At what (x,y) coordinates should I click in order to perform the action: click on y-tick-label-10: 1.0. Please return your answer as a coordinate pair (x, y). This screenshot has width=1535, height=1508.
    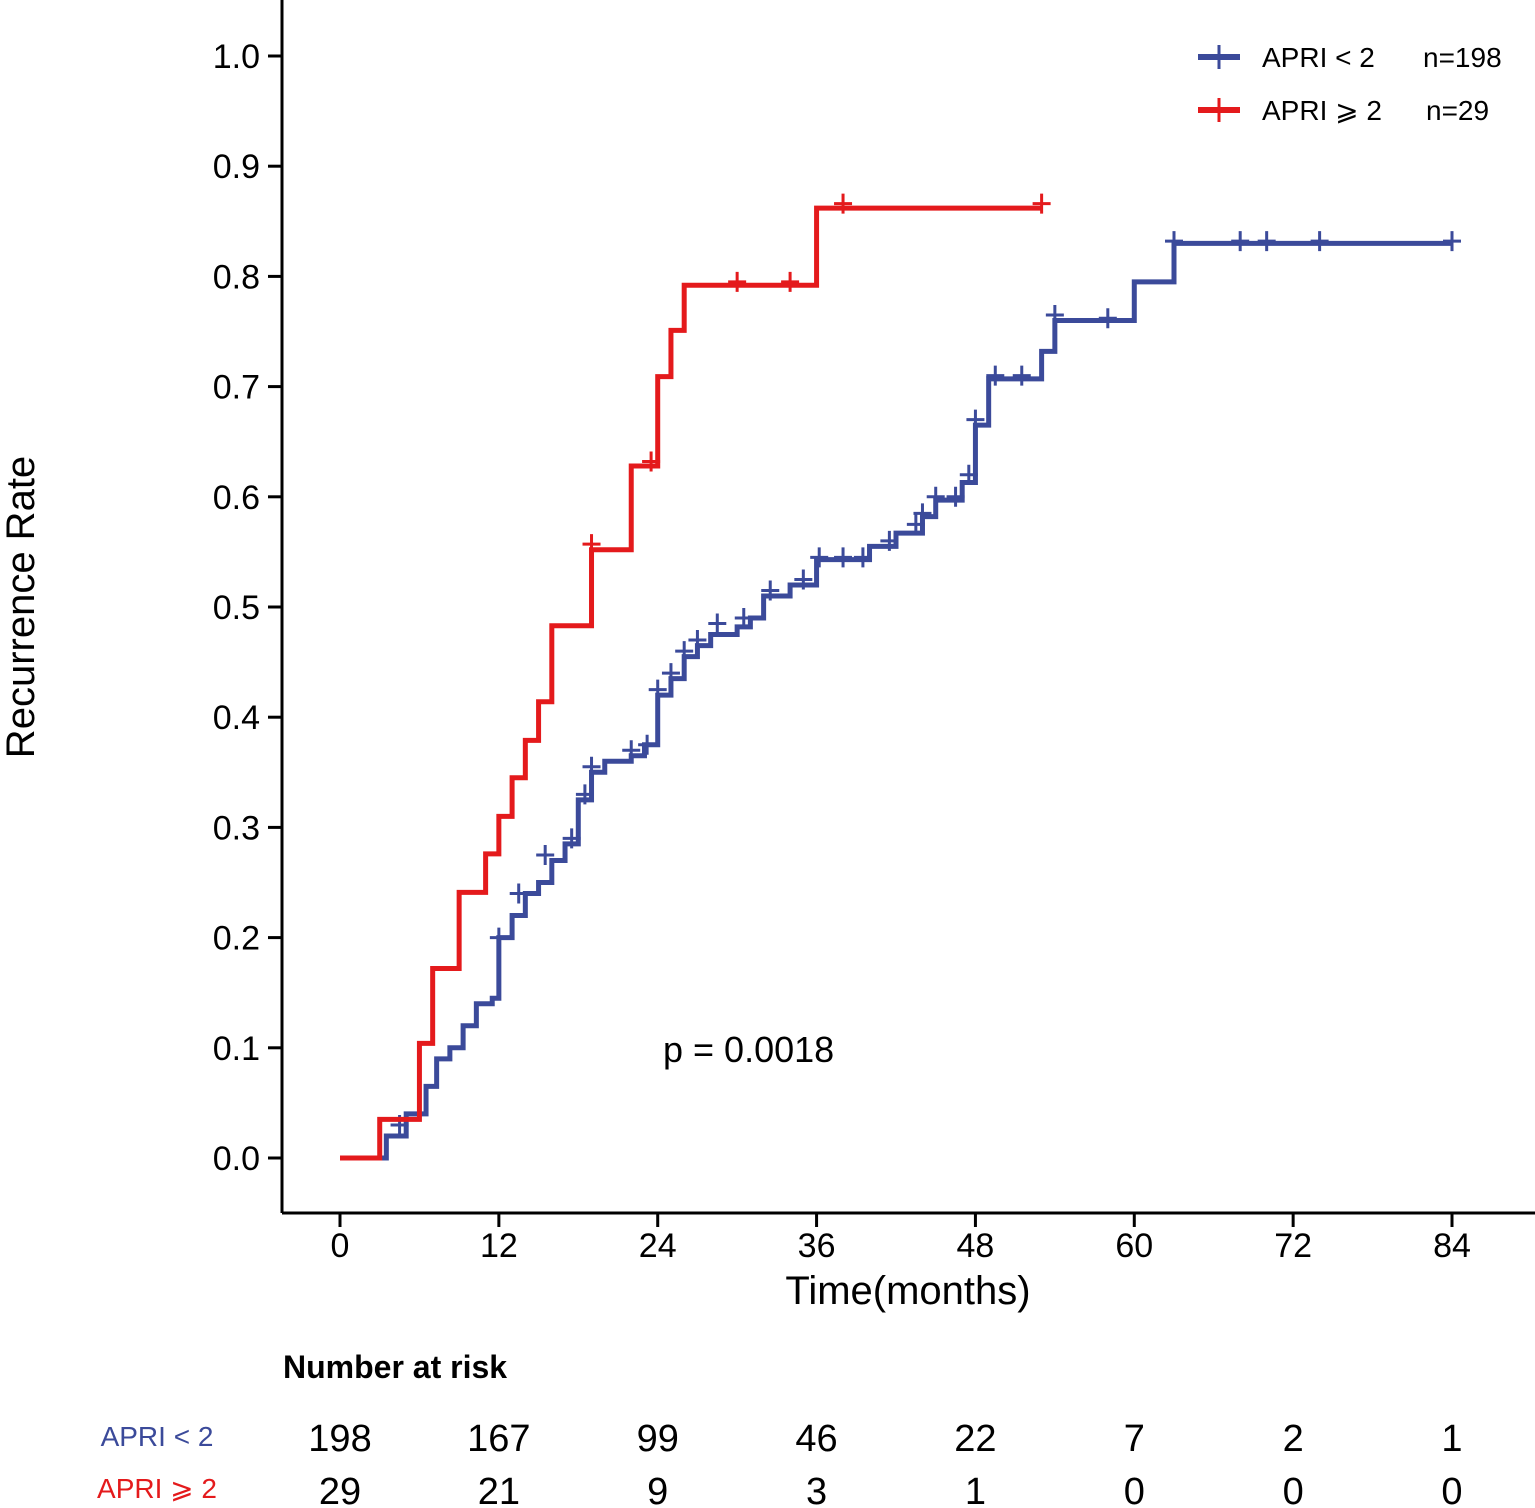
    Looking at the image, I should click on (236, 57).